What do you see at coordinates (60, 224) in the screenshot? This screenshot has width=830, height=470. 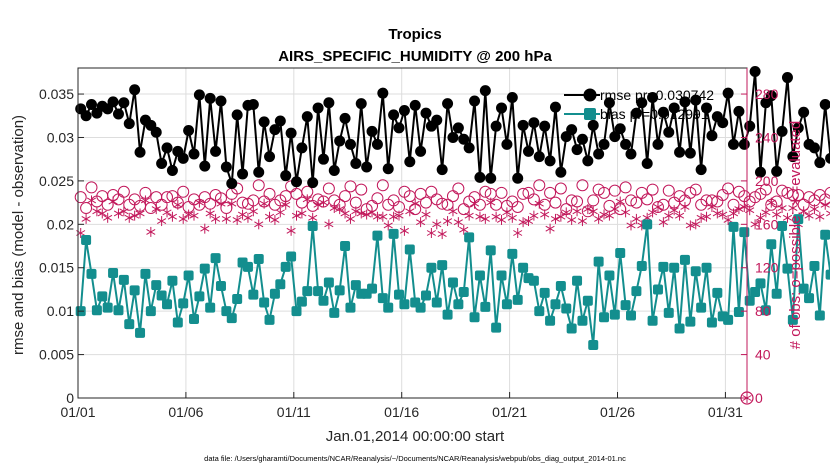 I see `y-tick-label: 0.02` at bounding box center [60, 224].